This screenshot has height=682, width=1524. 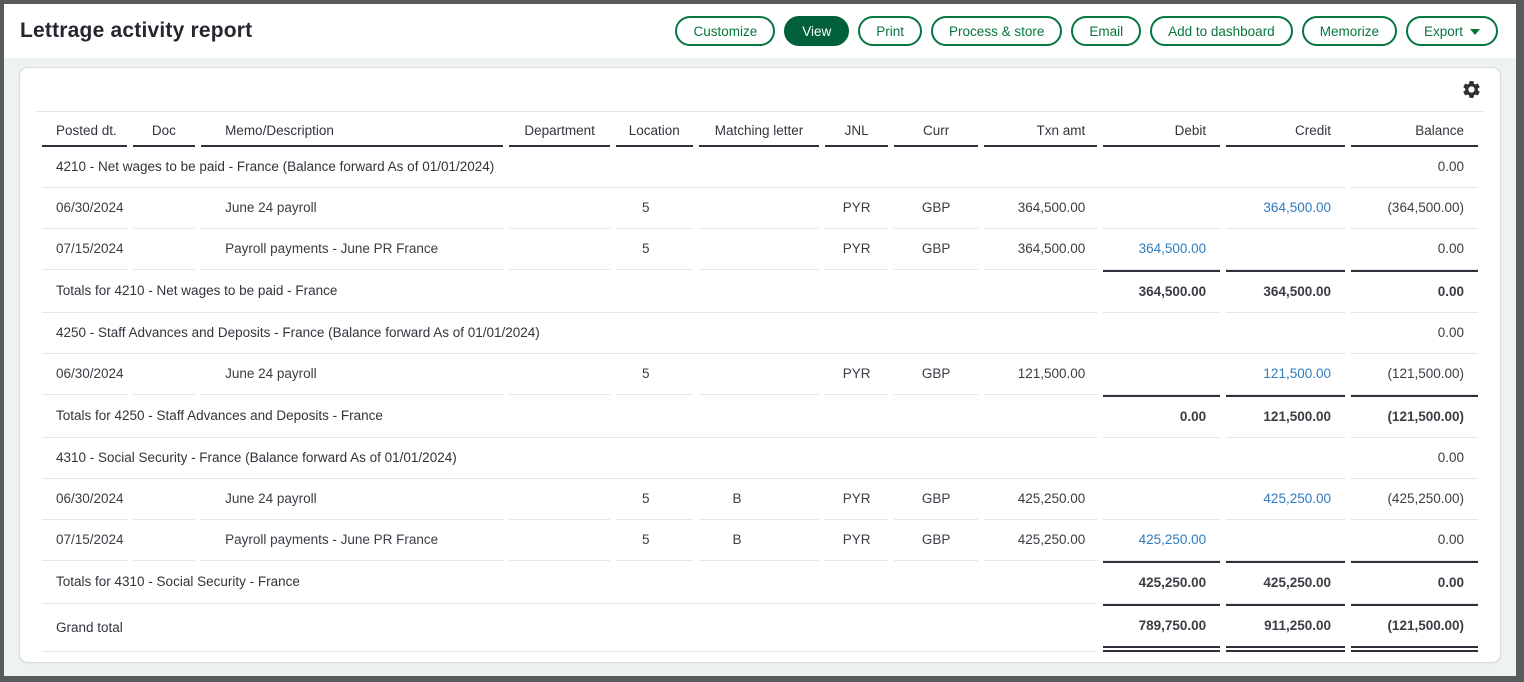 I want to click on add-to-dashboard-button: Add to dashboard, so click(x=1221, y=31).